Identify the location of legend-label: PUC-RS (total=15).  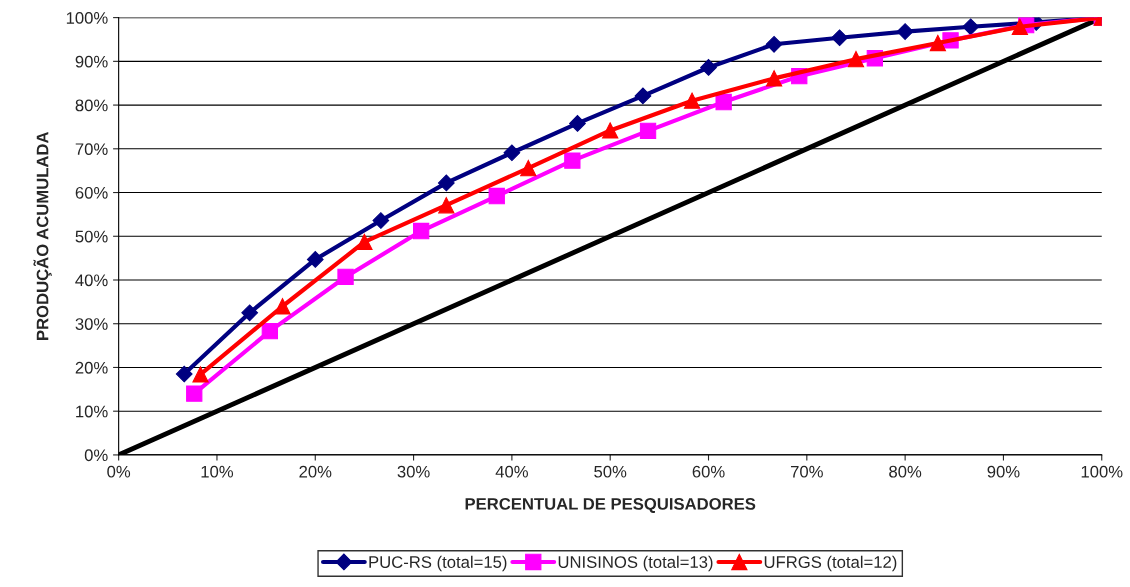
(438, 563).